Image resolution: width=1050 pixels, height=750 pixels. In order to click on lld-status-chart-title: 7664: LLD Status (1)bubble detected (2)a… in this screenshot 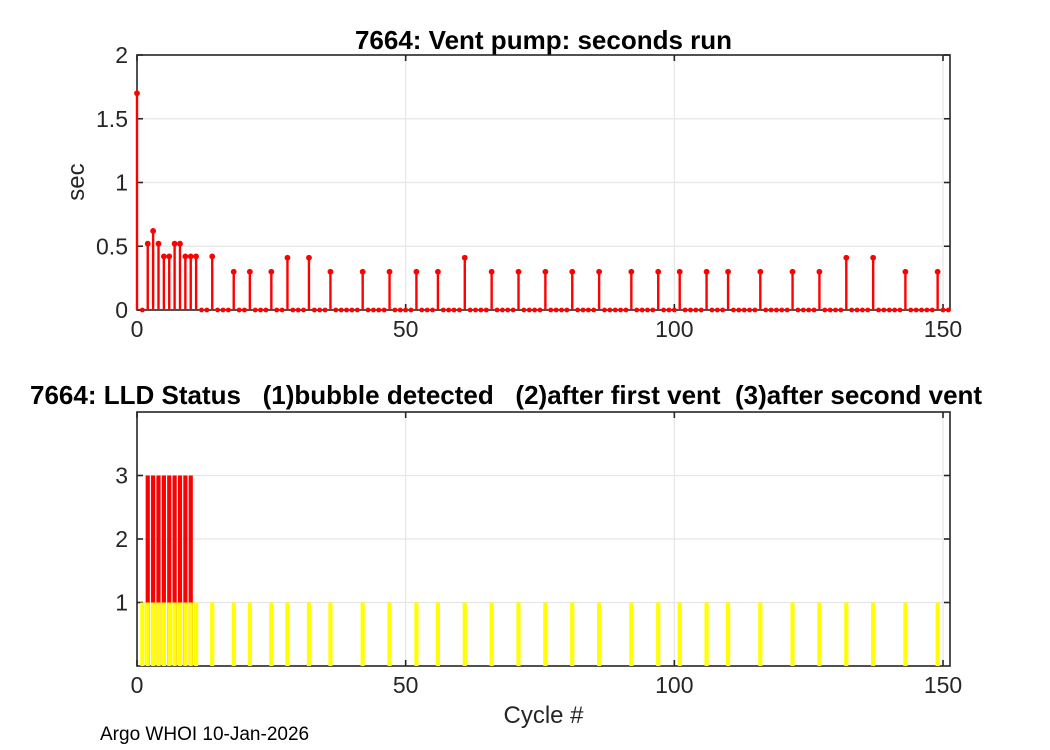, I will do `click(506, 395)`.